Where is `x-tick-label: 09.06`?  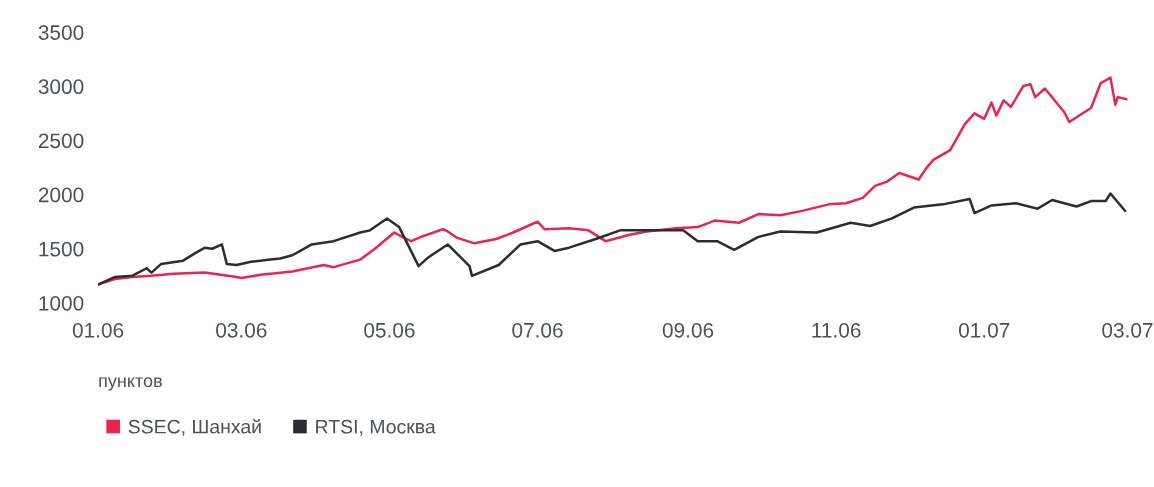 x-tick-label: 09.06 is located at coordinates (688, 330).